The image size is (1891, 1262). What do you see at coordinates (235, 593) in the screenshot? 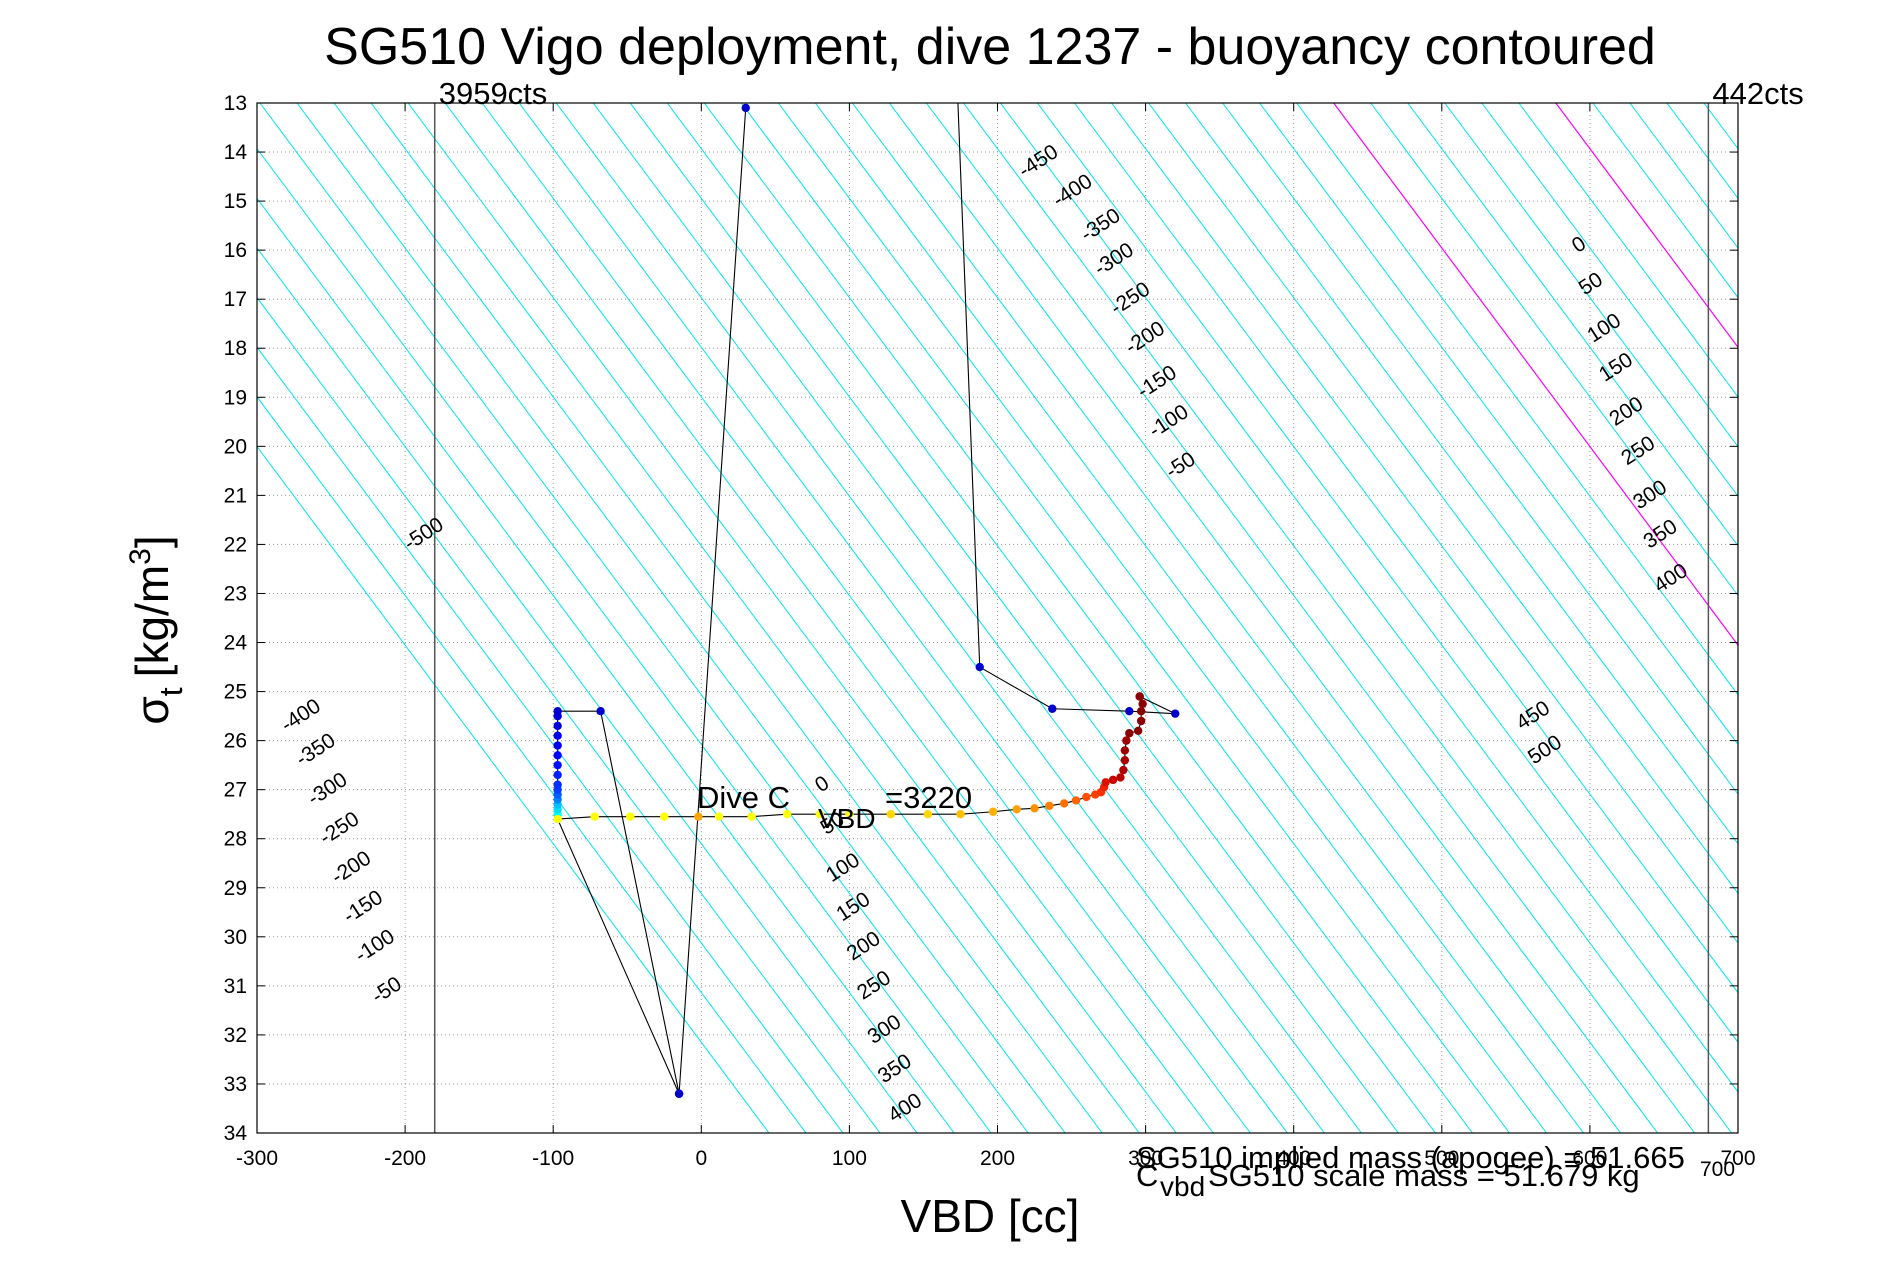
I see `y-tick-label: 23` at bounding box center [235, 593].